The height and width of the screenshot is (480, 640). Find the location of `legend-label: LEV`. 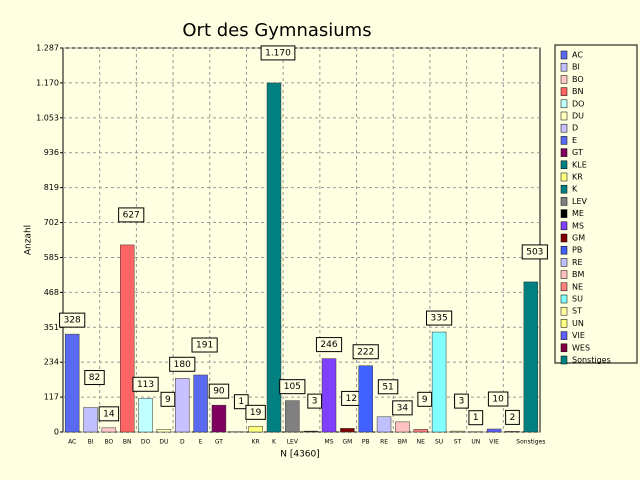

legend-label: LEV is located at coordinates (580, 201).